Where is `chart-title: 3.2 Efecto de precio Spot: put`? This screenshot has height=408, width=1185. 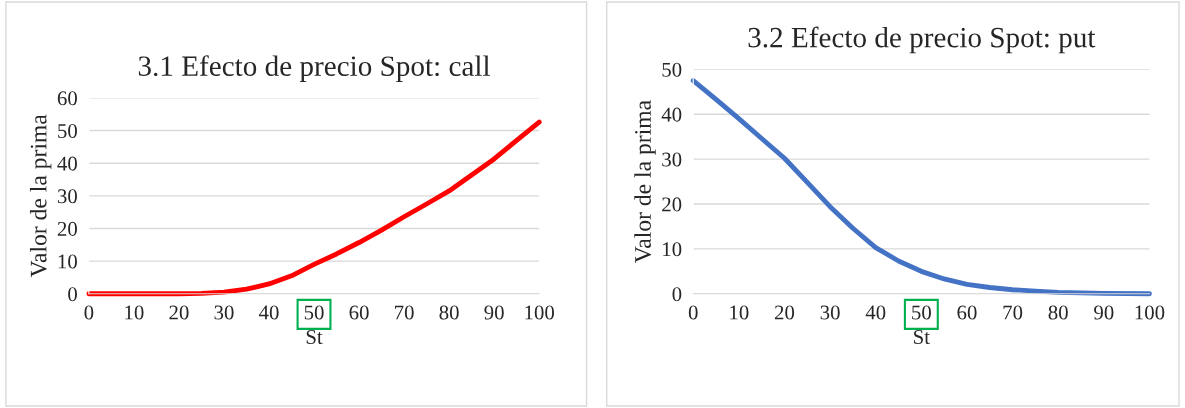 chart-title: 3.2 Efecto de precio Spot: put is located at coordinates (922, 40).